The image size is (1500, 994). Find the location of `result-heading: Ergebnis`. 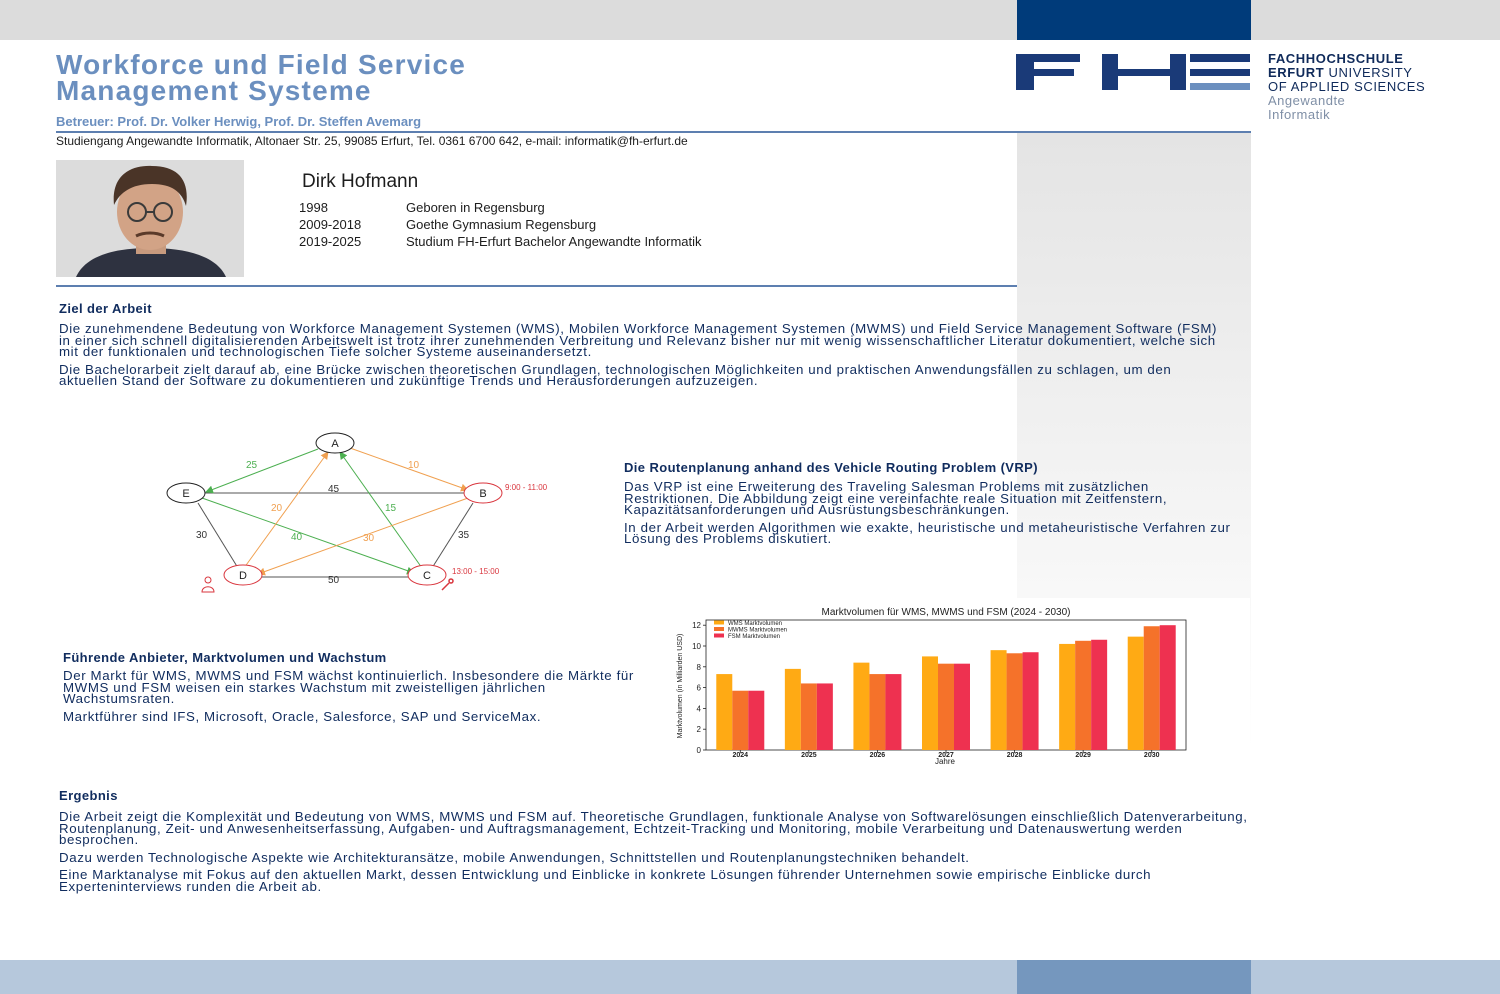

result-heading: Ergebnis is located at coordinates (88, 795).